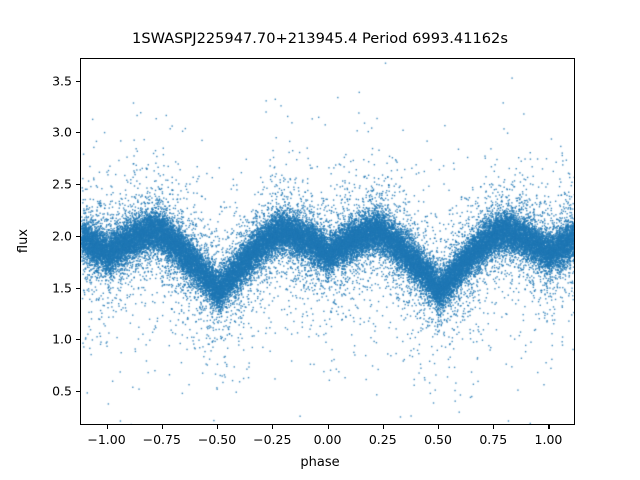 The height and width of the screenshot is (480, 640). What do you see at coordinates (62, 287) in the screenshot?
I see `y-tick-label: 1.5` at bounding box center [62, 287].